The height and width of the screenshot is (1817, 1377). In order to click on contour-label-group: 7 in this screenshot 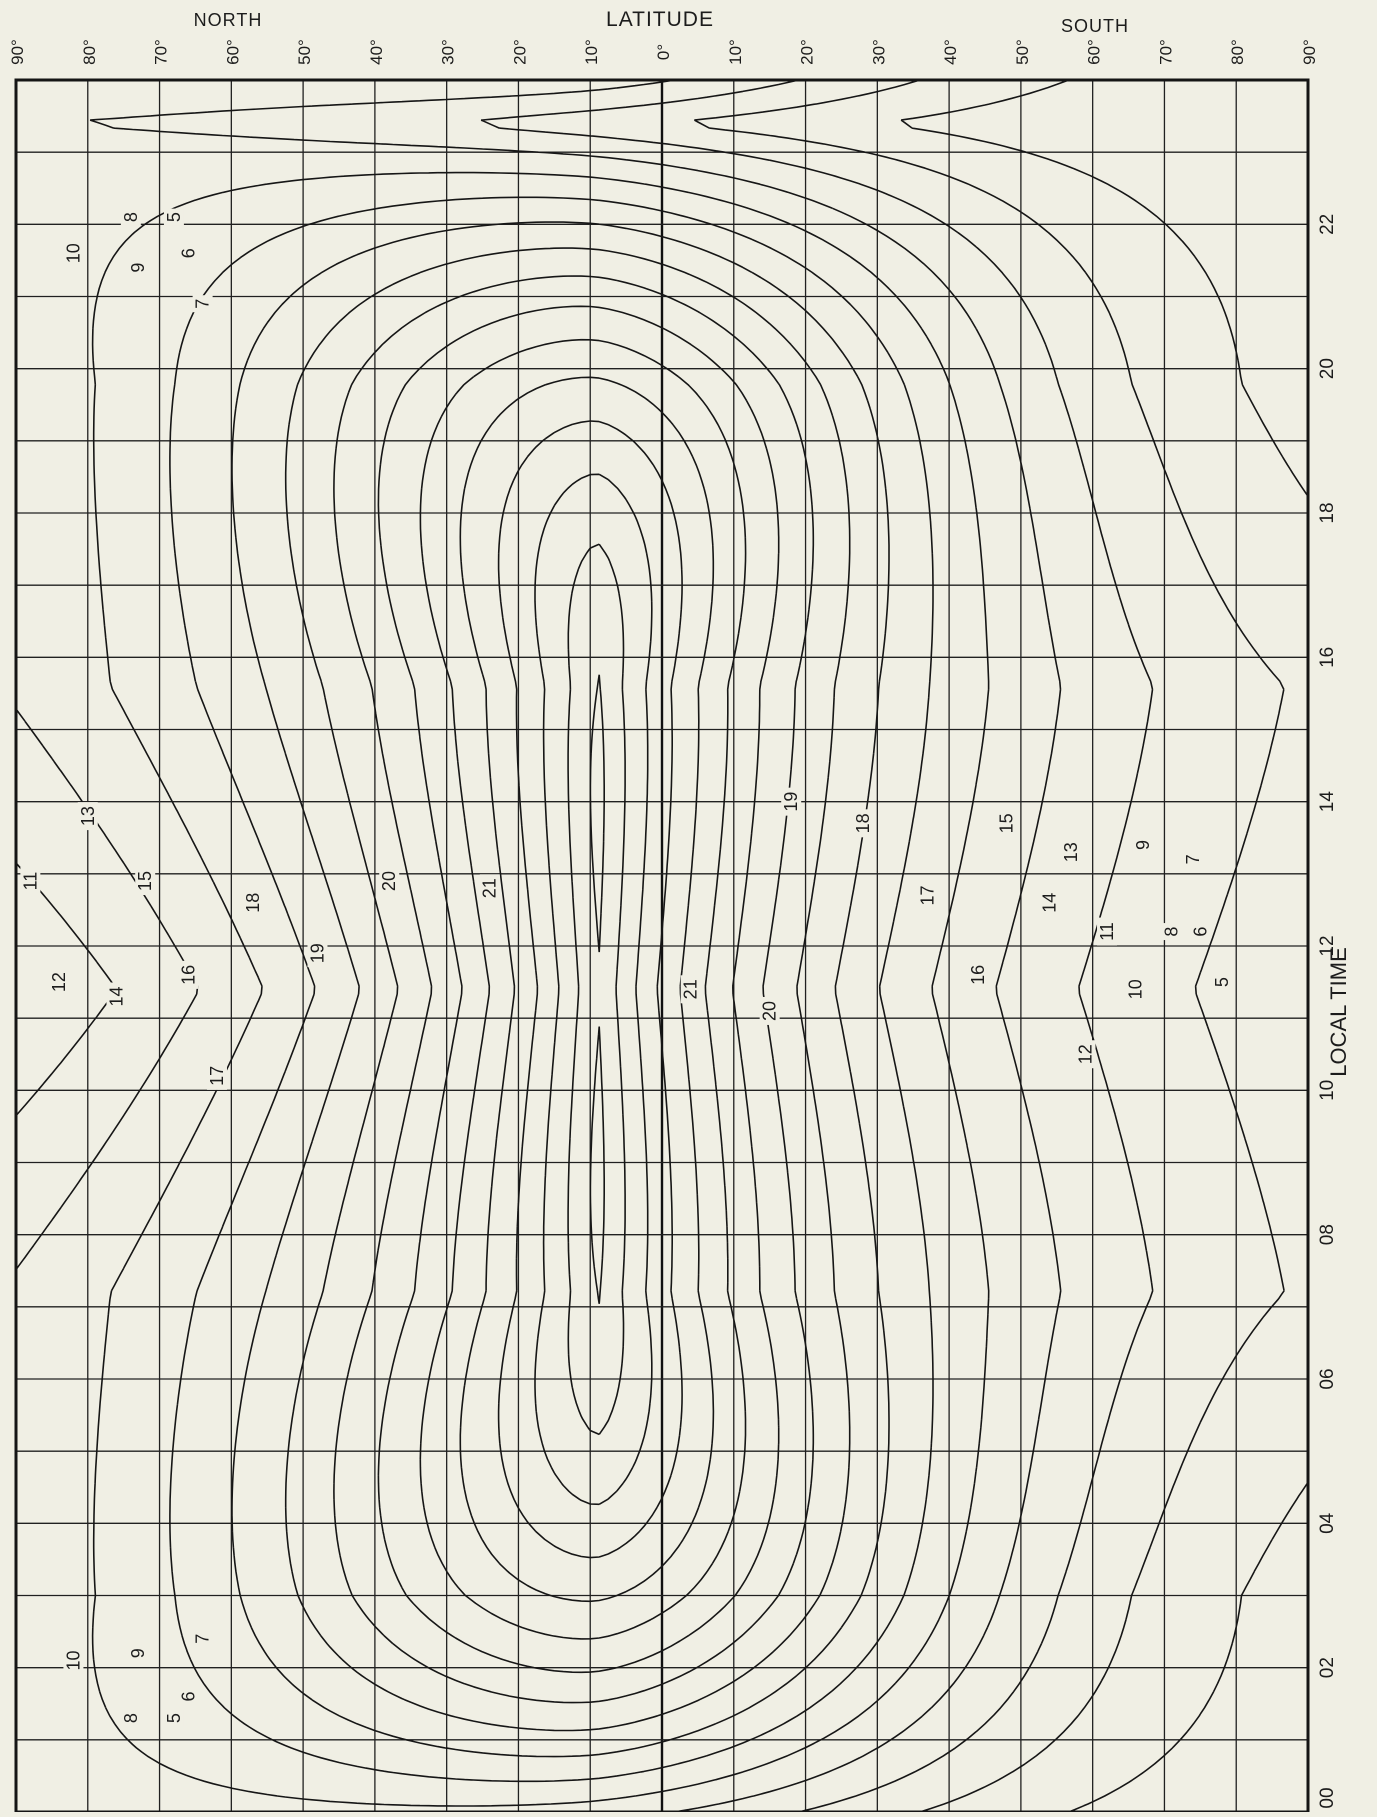, I will do `click(202, 304)`.